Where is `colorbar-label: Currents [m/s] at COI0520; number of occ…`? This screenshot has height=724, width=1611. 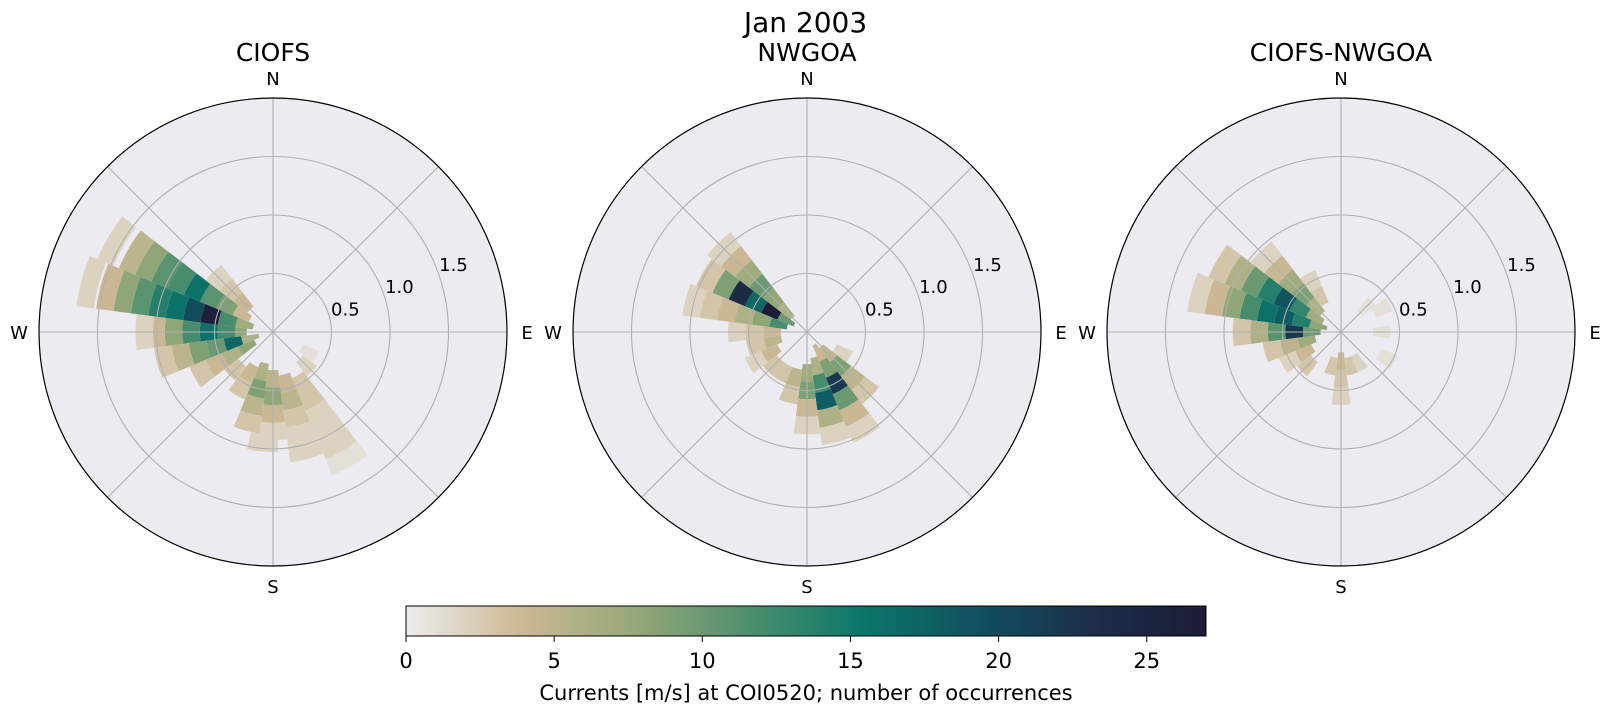
colorbar-label: Currents [m/s] at COI0520; number of occ… is located at coordinates (805, 693).